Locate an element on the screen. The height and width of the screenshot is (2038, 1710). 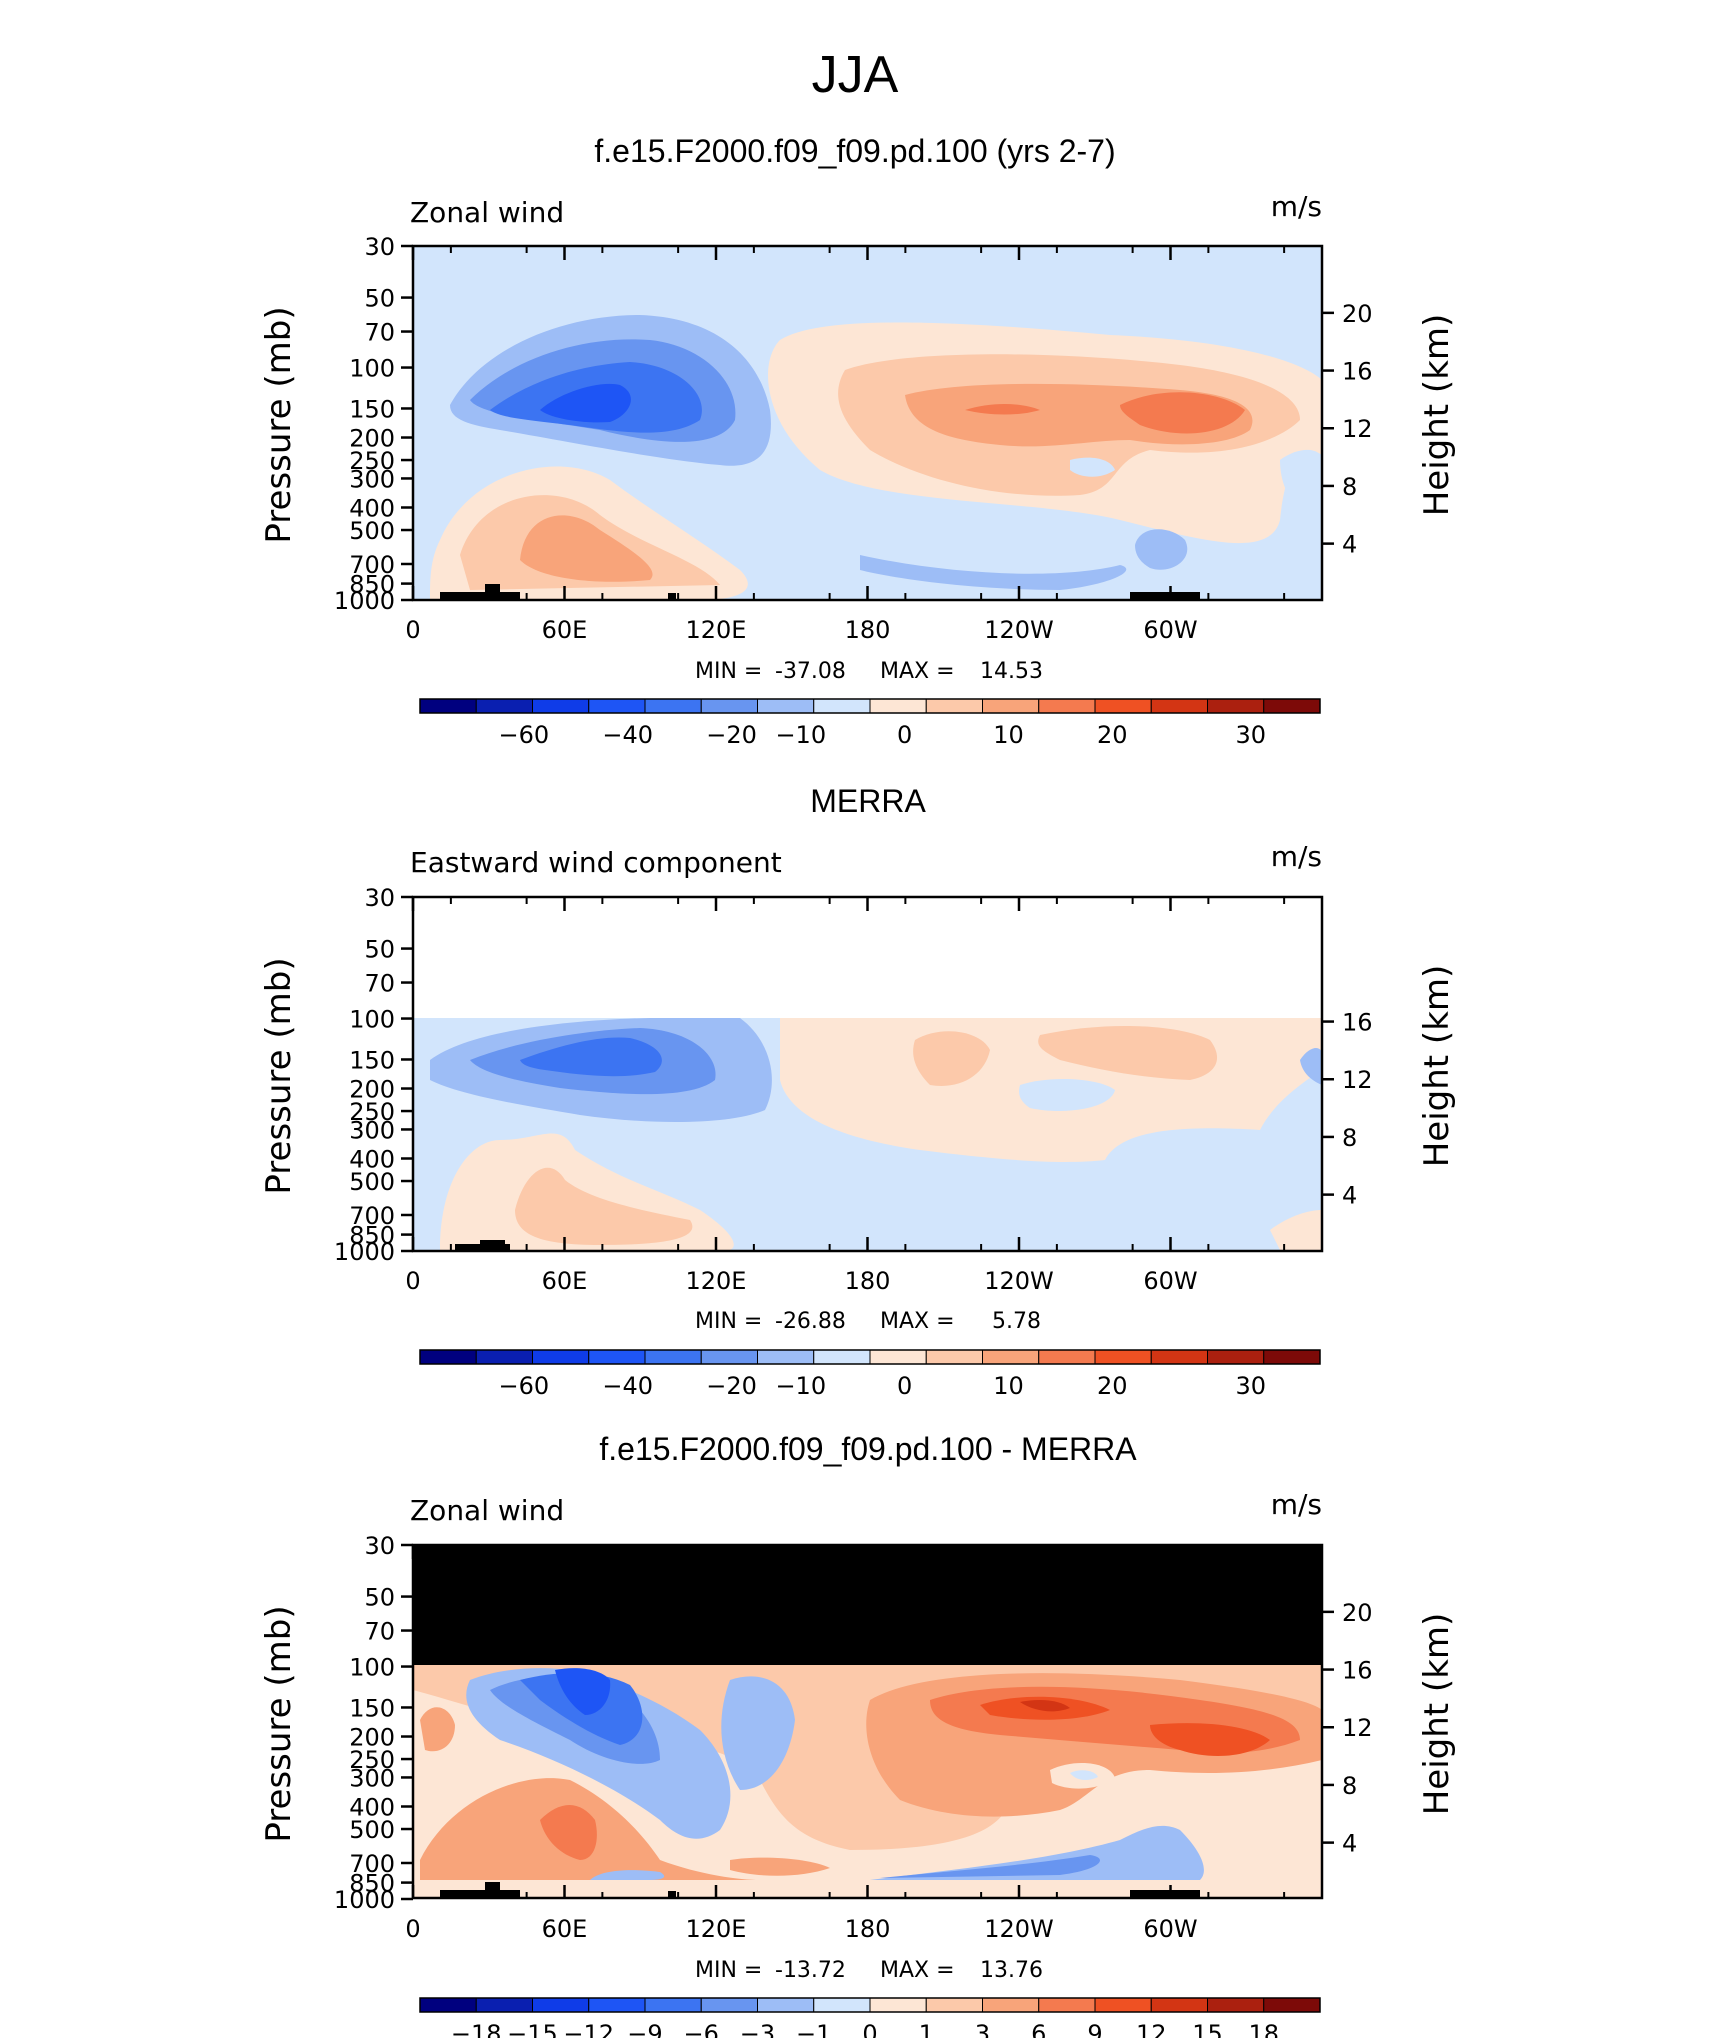
colorbar-label: −40 is located at coordinates (627, 1386).